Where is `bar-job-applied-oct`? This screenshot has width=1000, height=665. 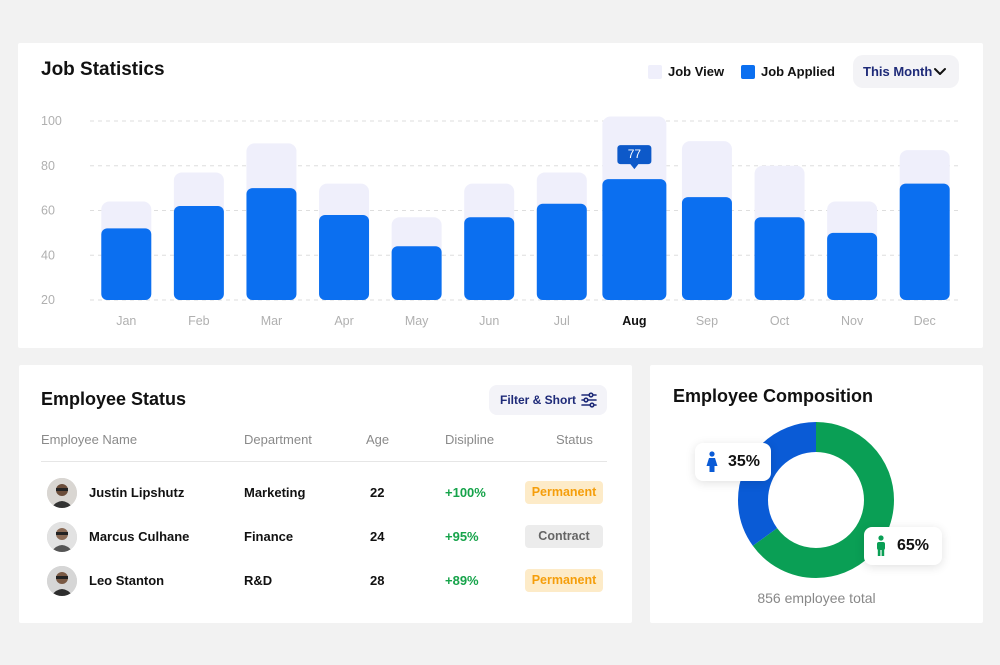
bar-job-applied-oct is located at coordinates (779, 258).